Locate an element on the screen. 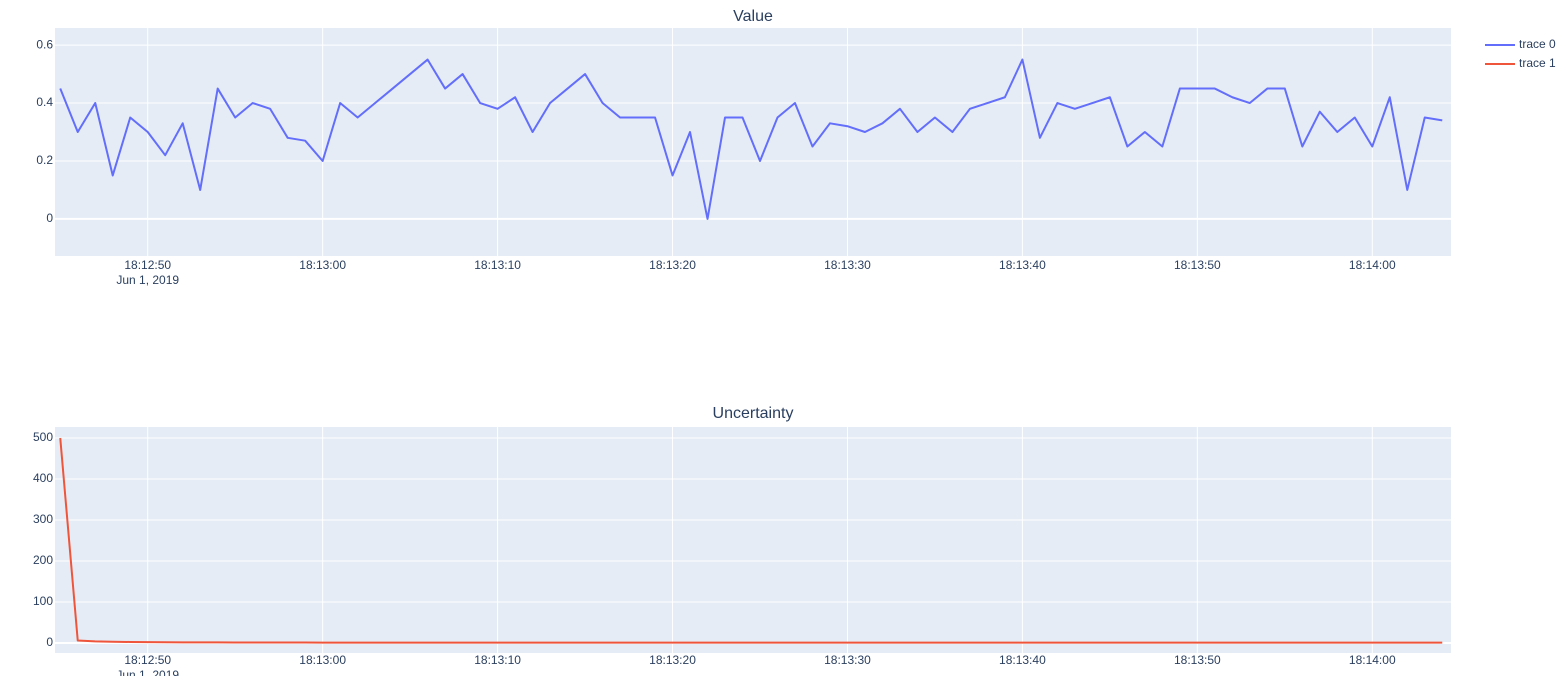 Image resolution: width=1567 pixels, height=676 pixels. legend: trace 0 trace 1 is located at coordinates (1520, 53).